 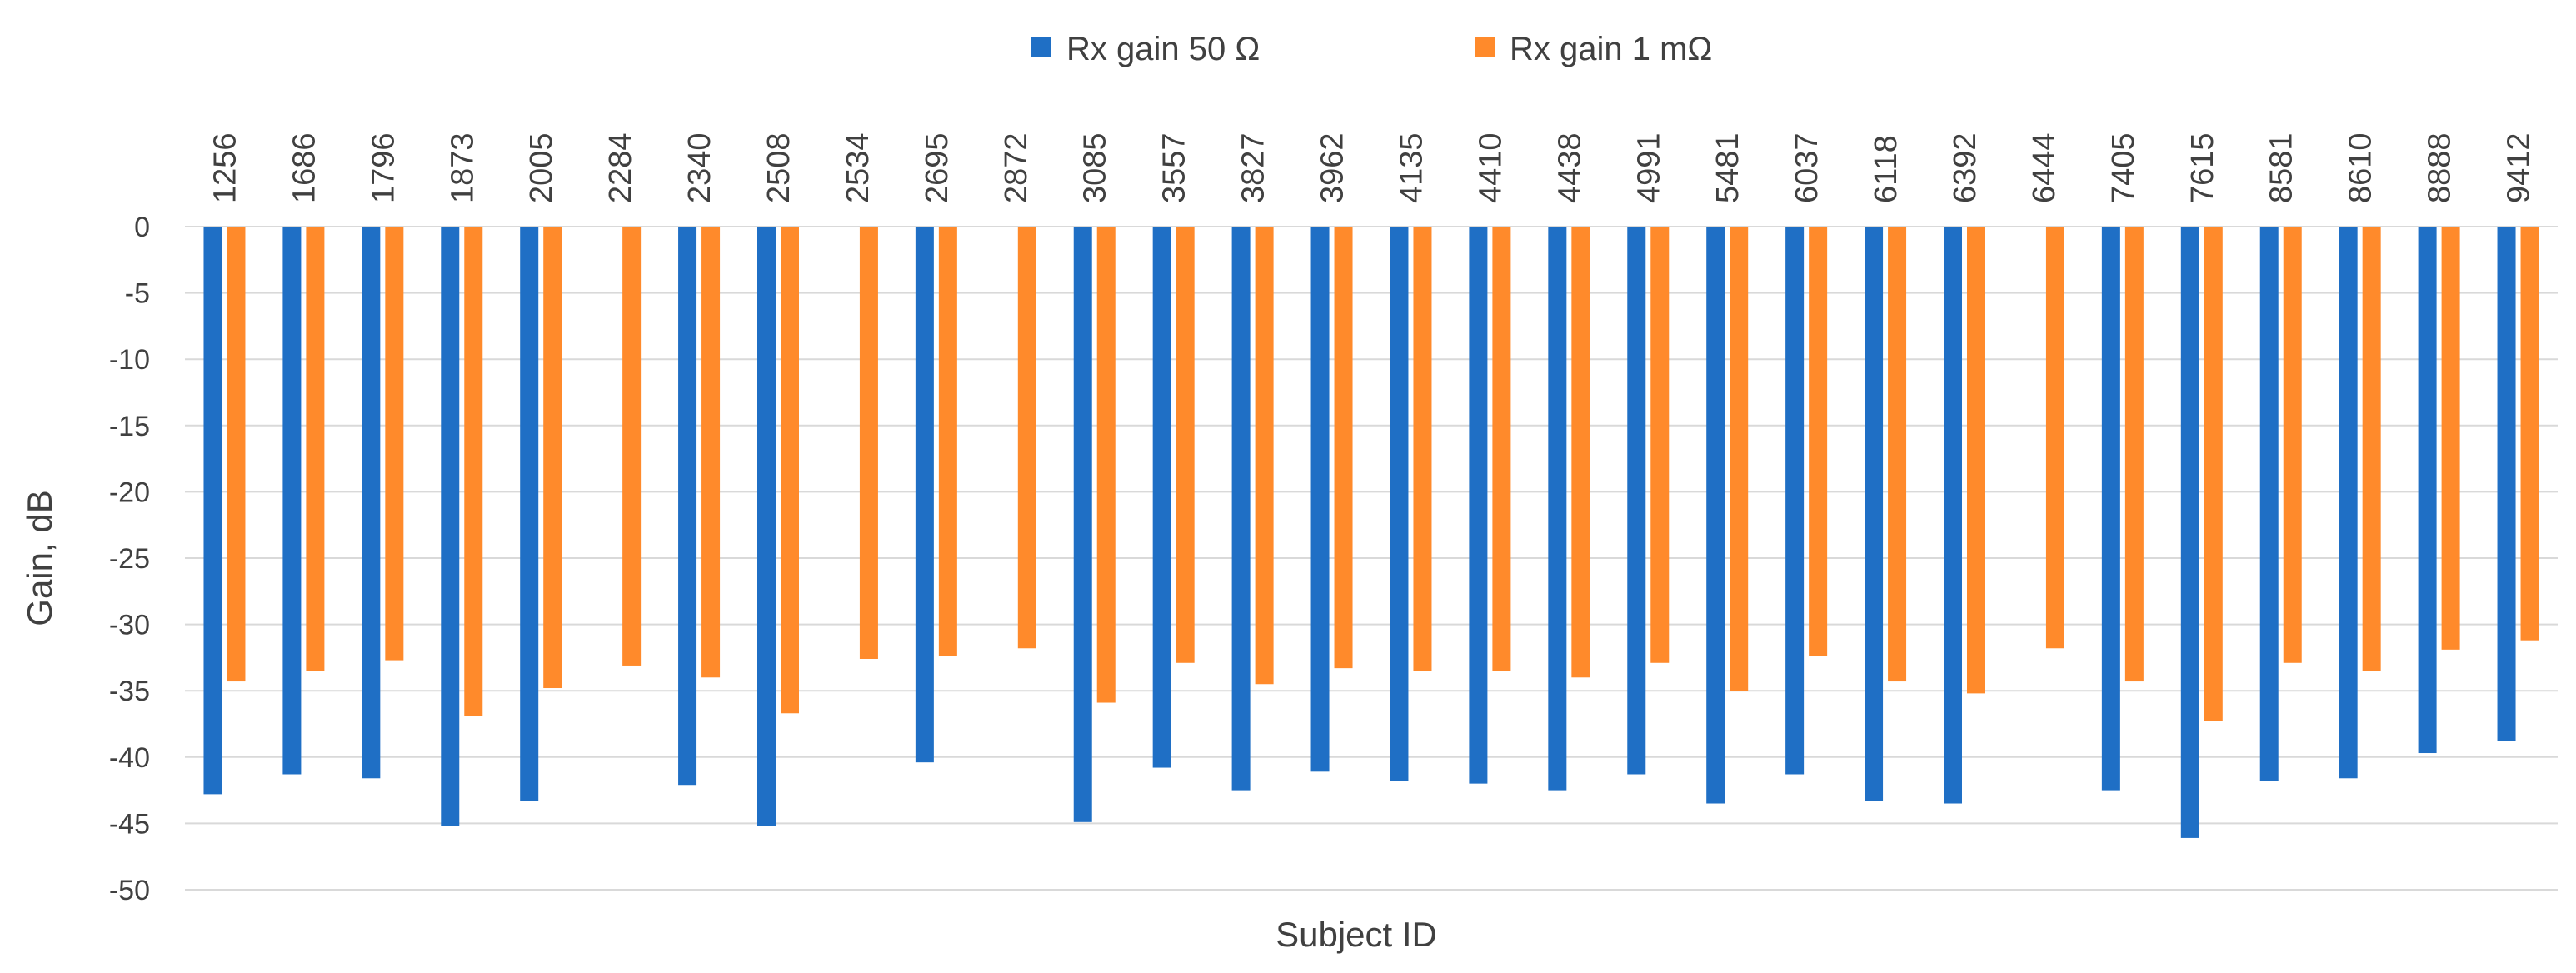 I want to click on y-axis-title: Gain, dB, so click(x=39, y=558).